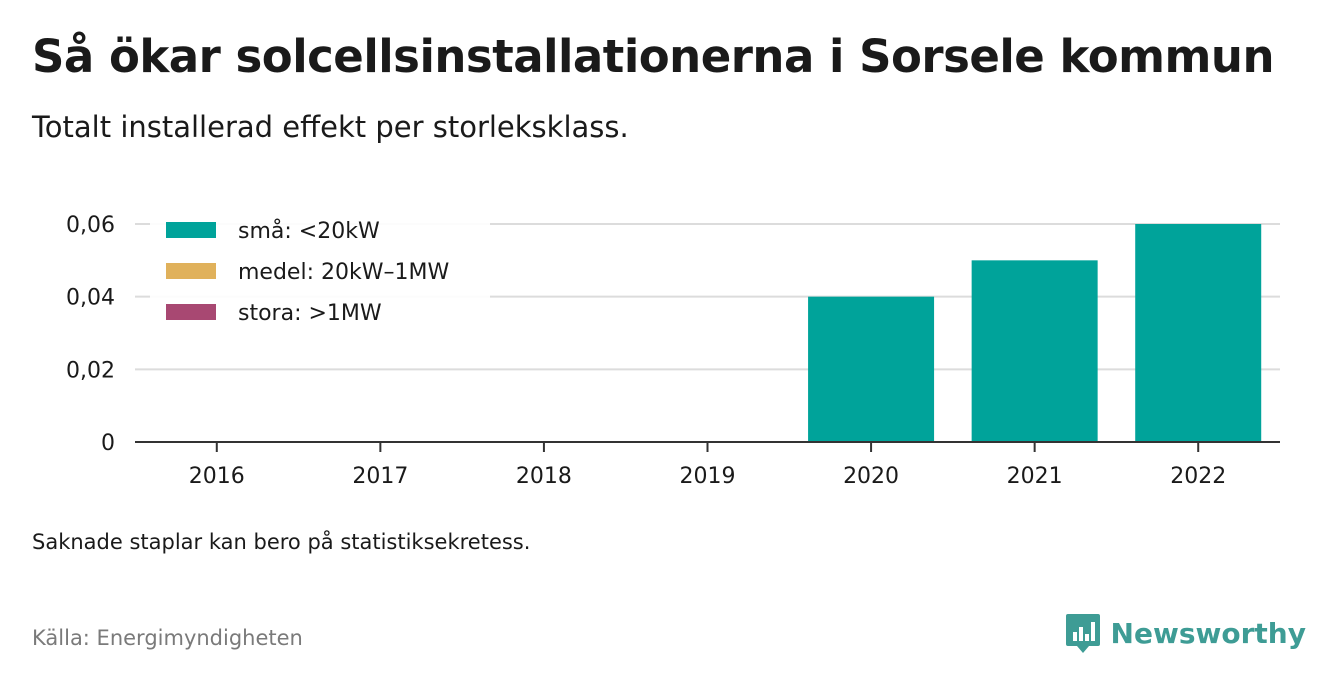 The width and height of the screenshot is (1340, 685). What do you see at coordinates (309, 231) in the screenshot?
I see `legend-label: små: <20kW` at bounding box center [309, 231].